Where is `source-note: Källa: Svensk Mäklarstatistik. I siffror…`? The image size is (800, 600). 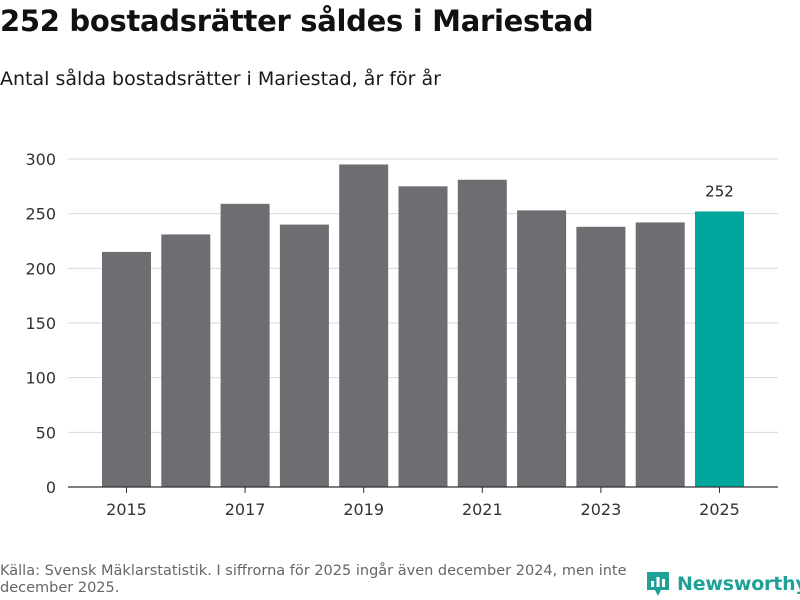
source-note: Källa: Svensk Mäklarstatistik. I siffror… is located at coordinates (313, 579).